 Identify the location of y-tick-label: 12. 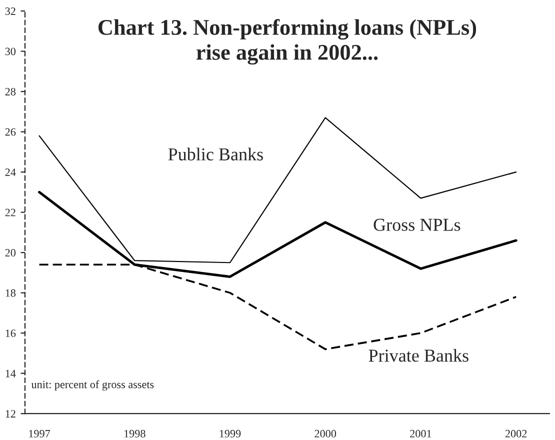
(11, 414).